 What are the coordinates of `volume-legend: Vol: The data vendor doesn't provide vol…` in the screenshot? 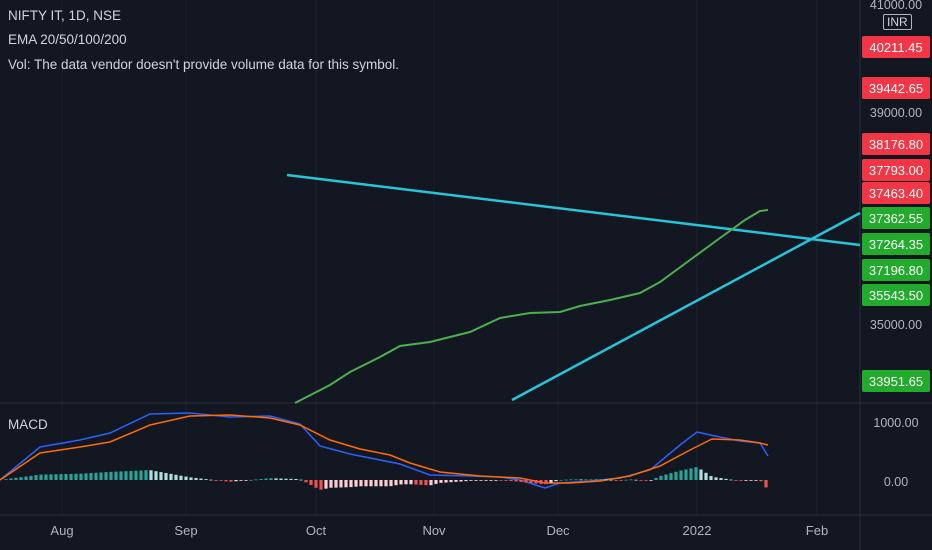 It's located at (204, 64).